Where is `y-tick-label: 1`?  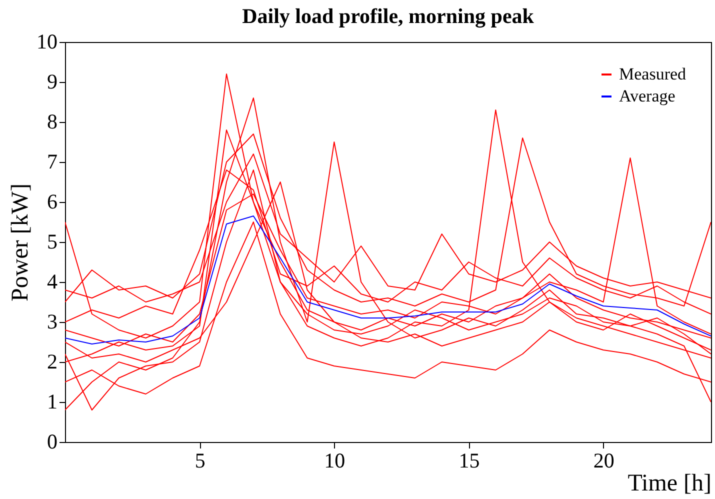 y-tick-label: 1 is located at coordinates (52, 402).